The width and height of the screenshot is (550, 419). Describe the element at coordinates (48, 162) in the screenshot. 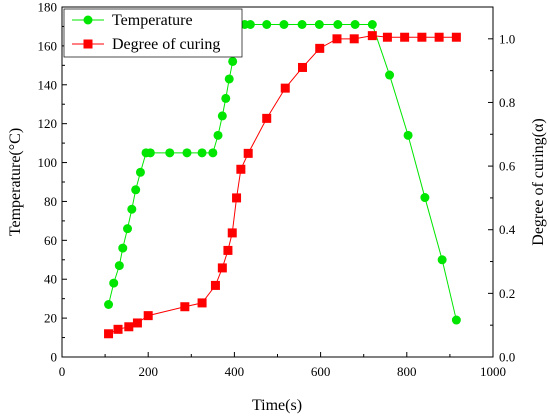

I see `y-left-tick-label: 100` at that location.